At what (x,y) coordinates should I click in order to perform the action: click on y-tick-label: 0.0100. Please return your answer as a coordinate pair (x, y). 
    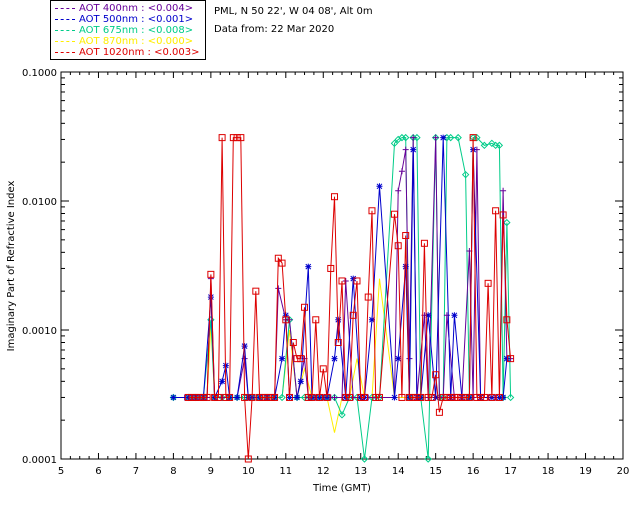
    Looking at the image, I should click on (39, 202).